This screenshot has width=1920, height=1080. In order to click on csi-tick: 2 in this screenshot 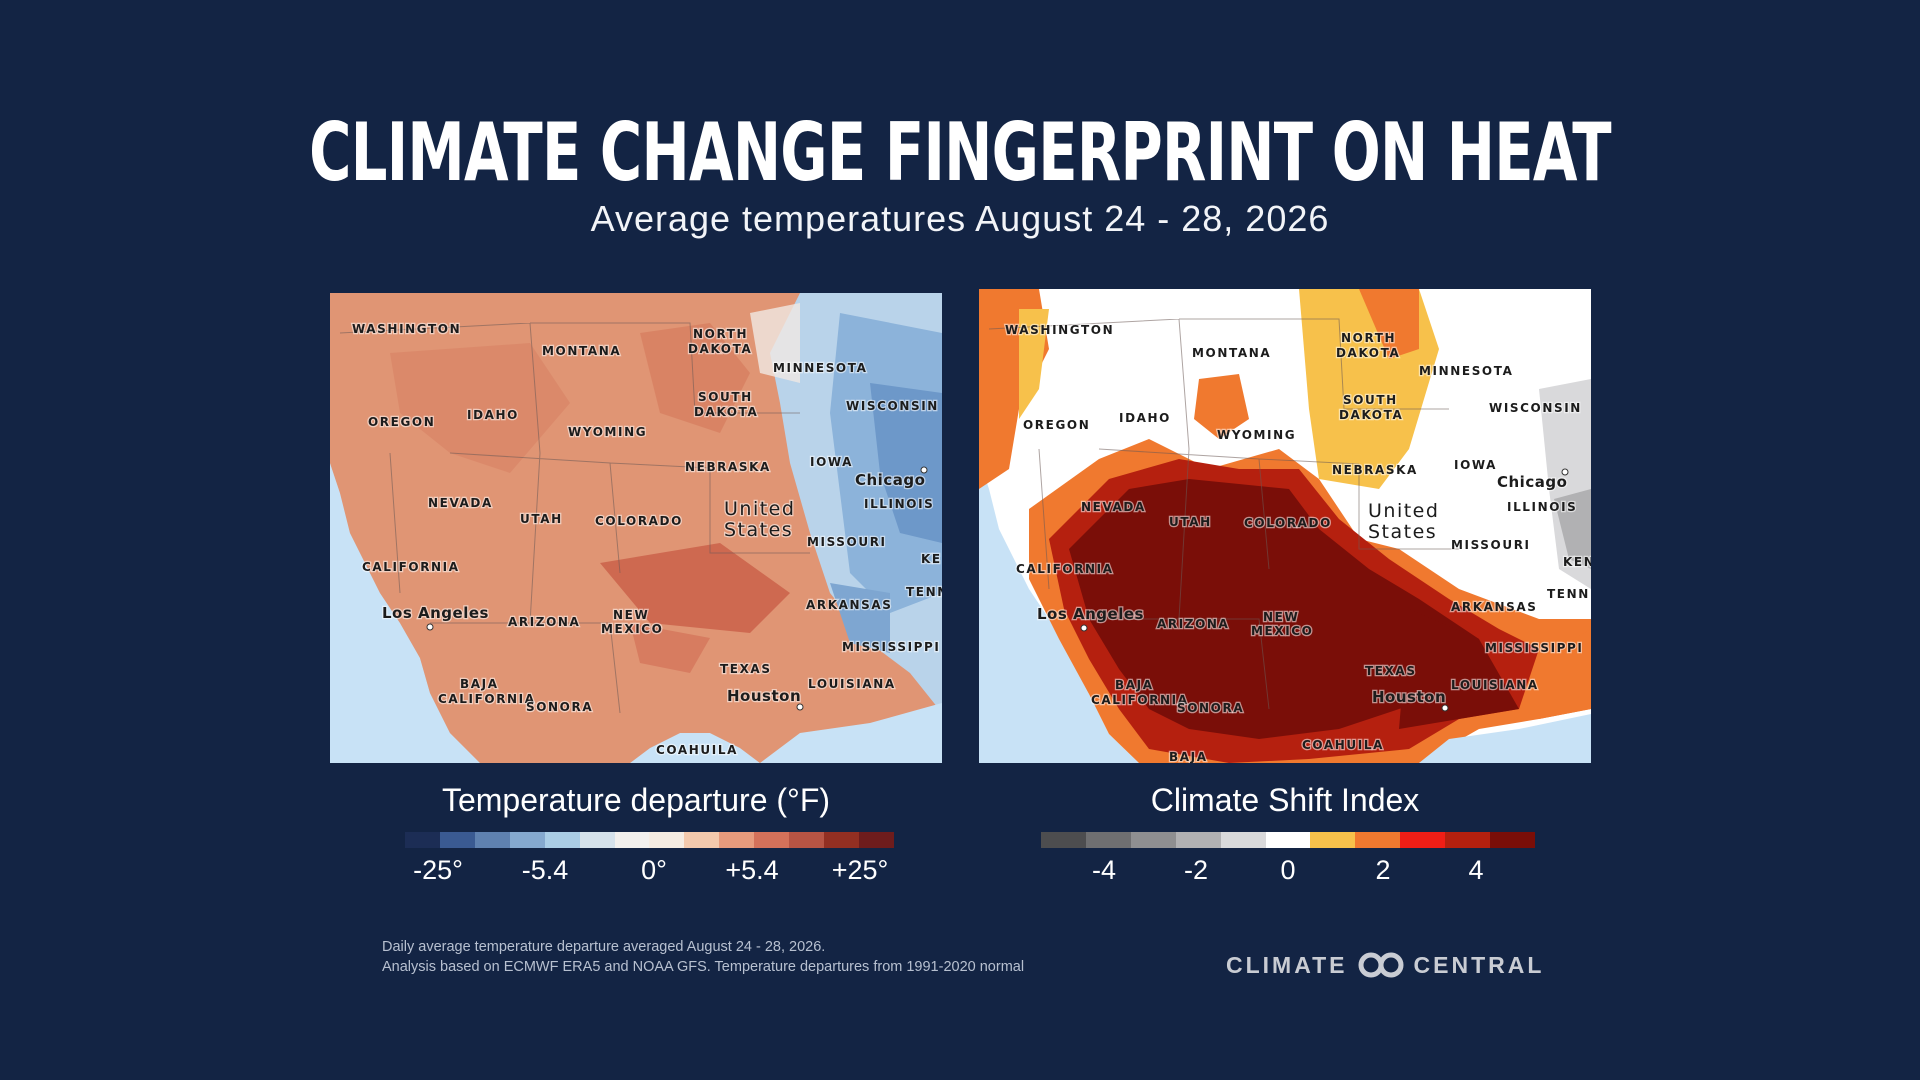, I will do `click(1383, 870)`.